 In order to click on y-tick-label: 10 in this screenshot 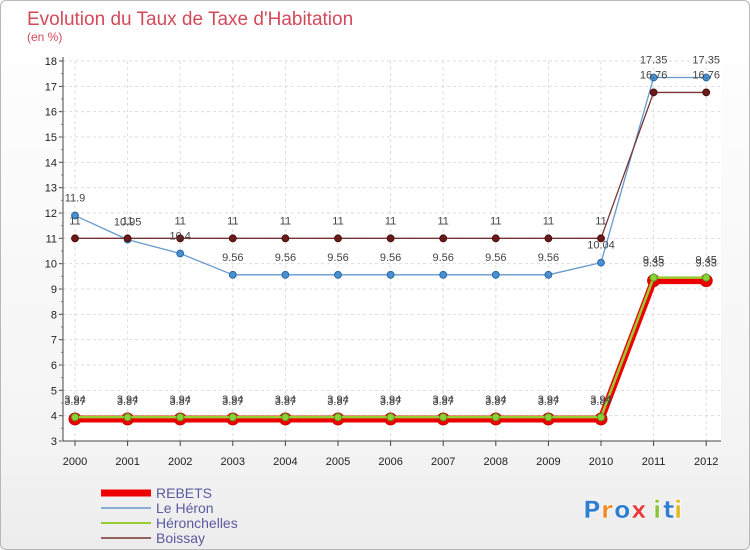, I will do `click(51, 265)`.